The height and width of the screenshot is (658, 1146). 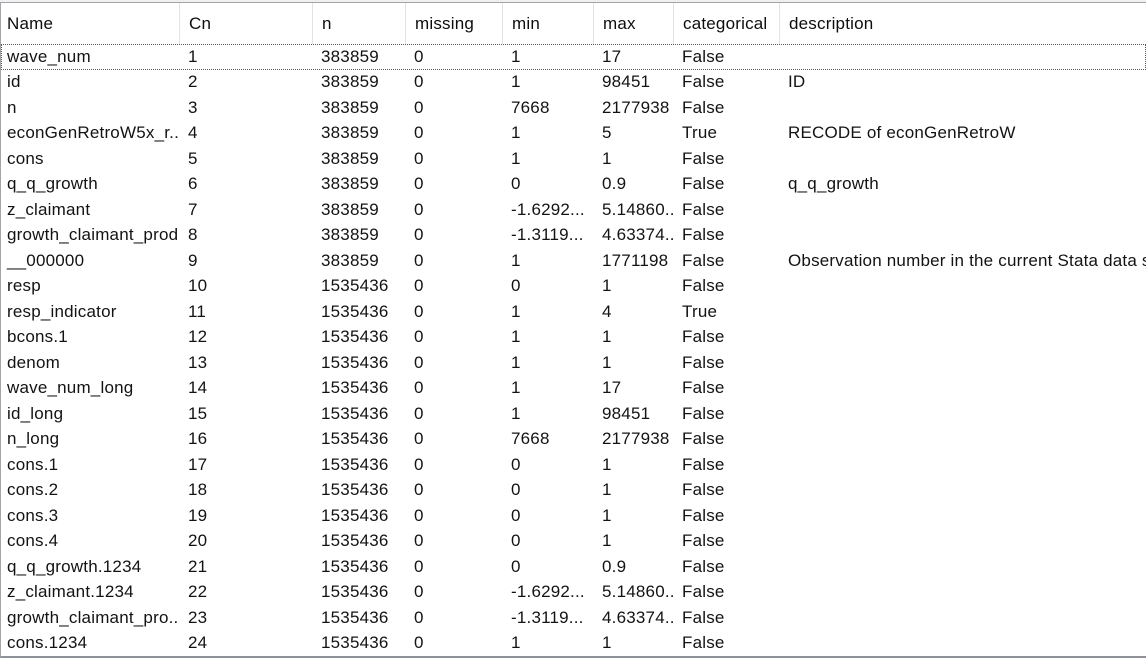 I want to click on column-header-name: Name, so click(x=30, y=23).